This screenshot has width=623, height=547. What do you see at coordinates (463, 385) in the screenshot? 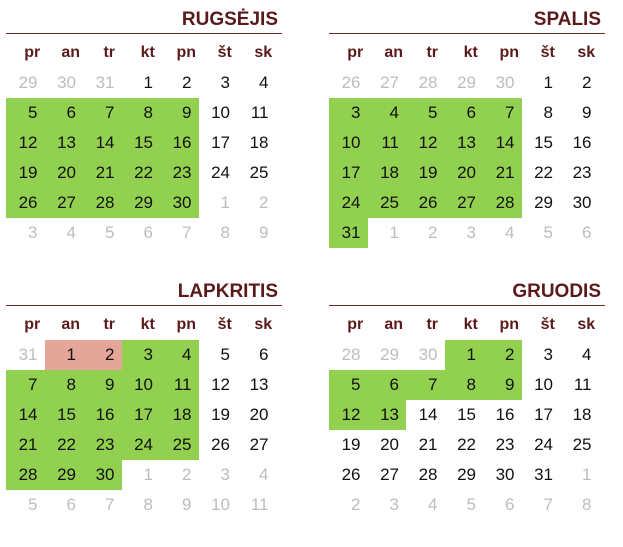
I see `day-cell: 8` at bounding box center [463, 385].